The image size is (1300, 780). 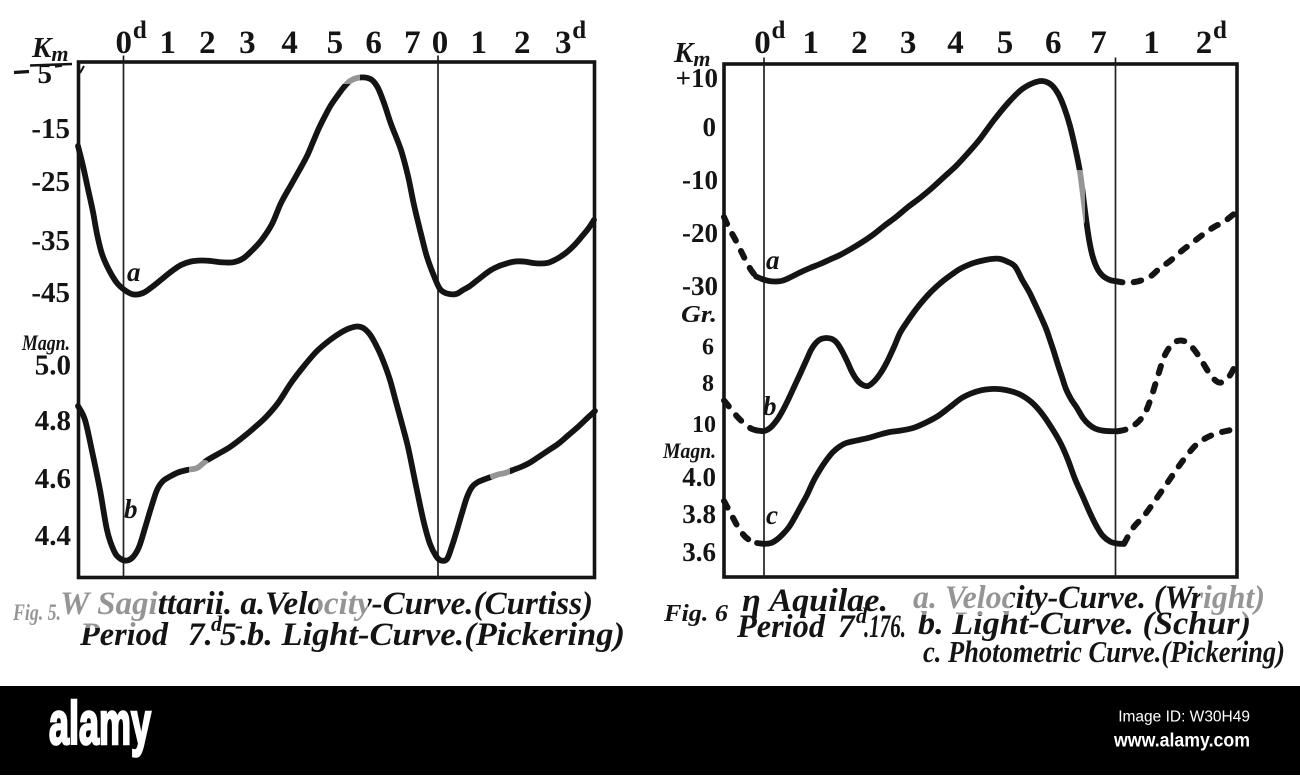 What do you see at coordinates (780, 627) in the screenshot?
I see `svg-text: Period` at bounding box center [780, 627].